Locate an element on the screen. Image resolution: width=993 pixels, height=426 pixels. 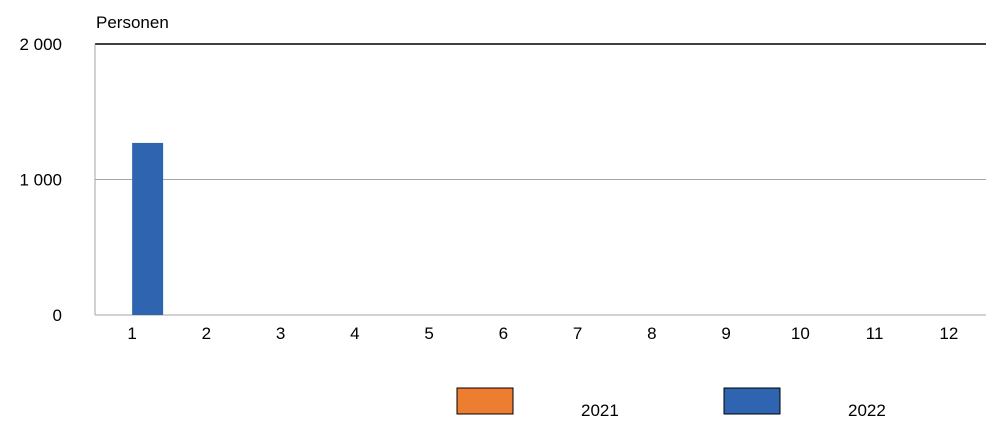
x-tick-labels: 1 2 3 4 5 6 7 8 9 10 11 12 is located at coordinates (542, 333).